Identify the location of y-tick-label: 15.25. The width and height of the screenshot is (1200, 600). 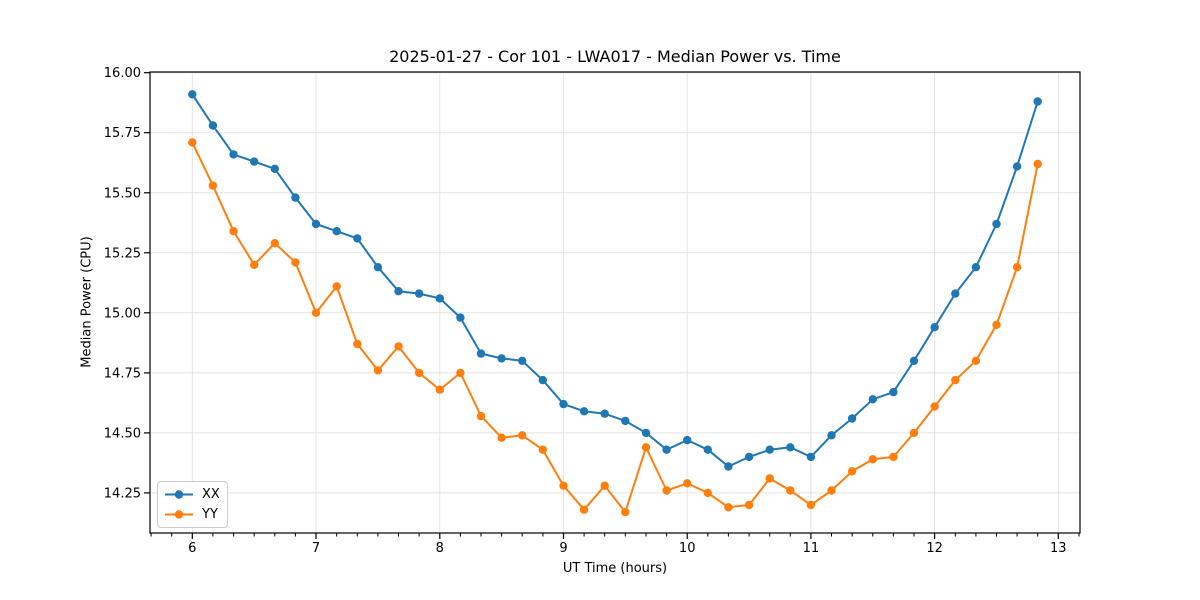
(122, 253).